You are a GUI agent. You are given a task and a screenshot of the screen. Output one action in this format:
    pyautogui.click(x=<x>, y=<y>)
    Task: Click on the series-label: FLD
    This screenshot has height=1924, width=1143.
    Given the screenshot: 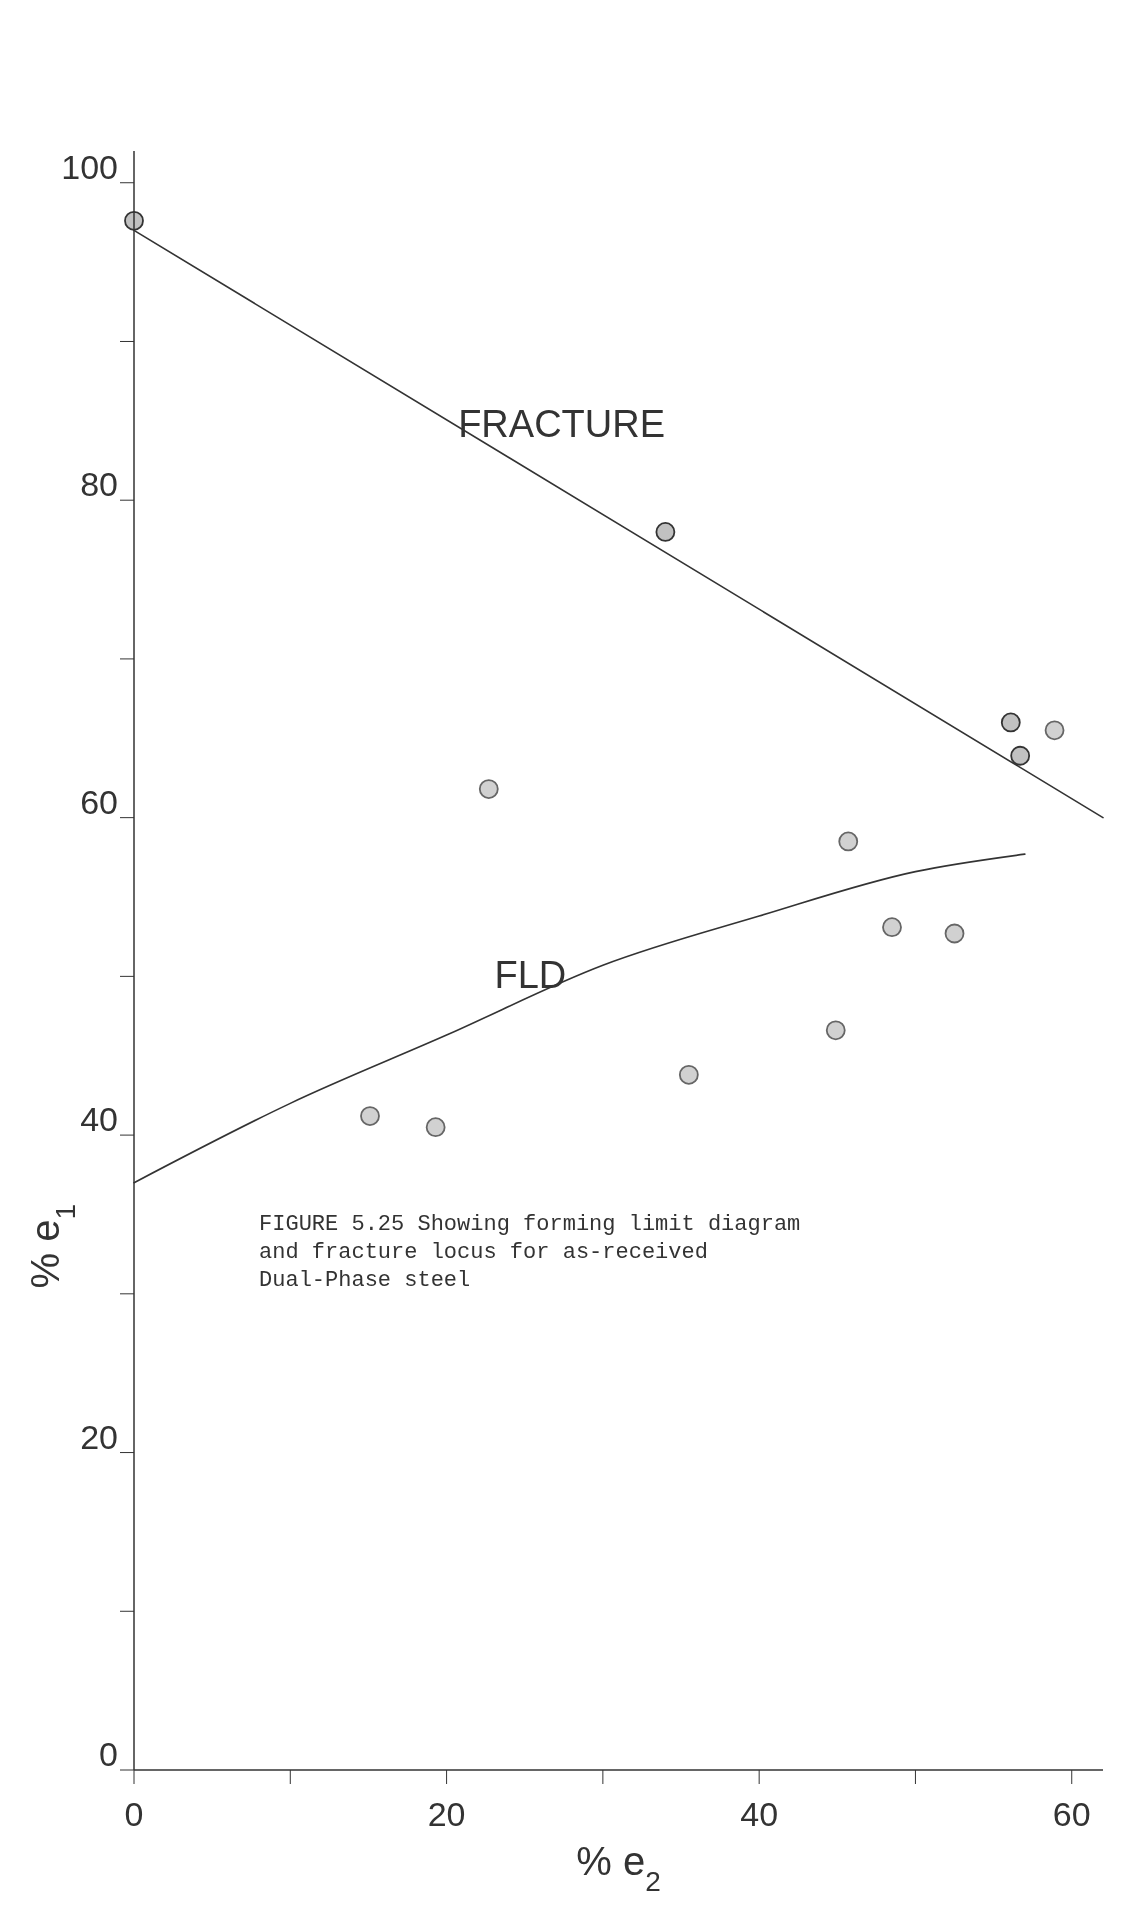 What is the action you would take?
    pyautogui.click(x=530, y=974)
    